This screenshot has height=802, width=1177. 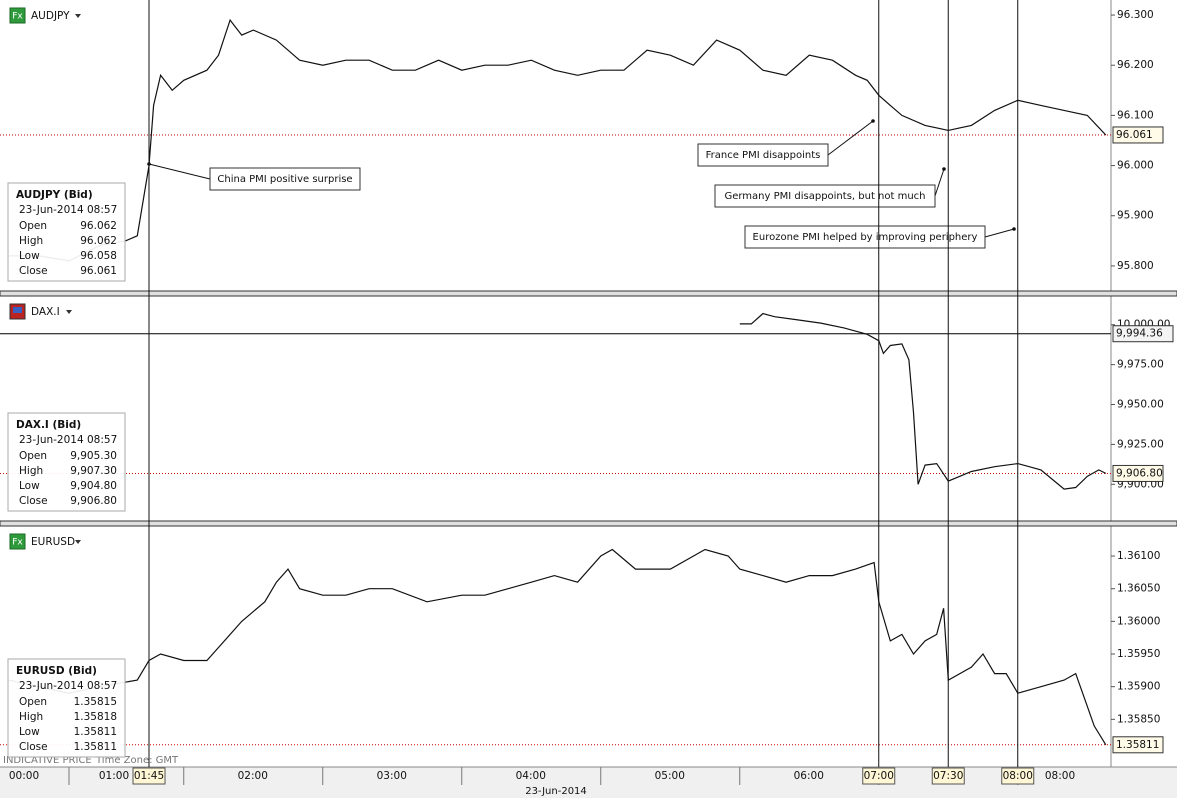 What do you see at coordinates (1135, 115) in the screenshot?
I see `y-tick-label: 96.100` at bounding box center [1135, 115].